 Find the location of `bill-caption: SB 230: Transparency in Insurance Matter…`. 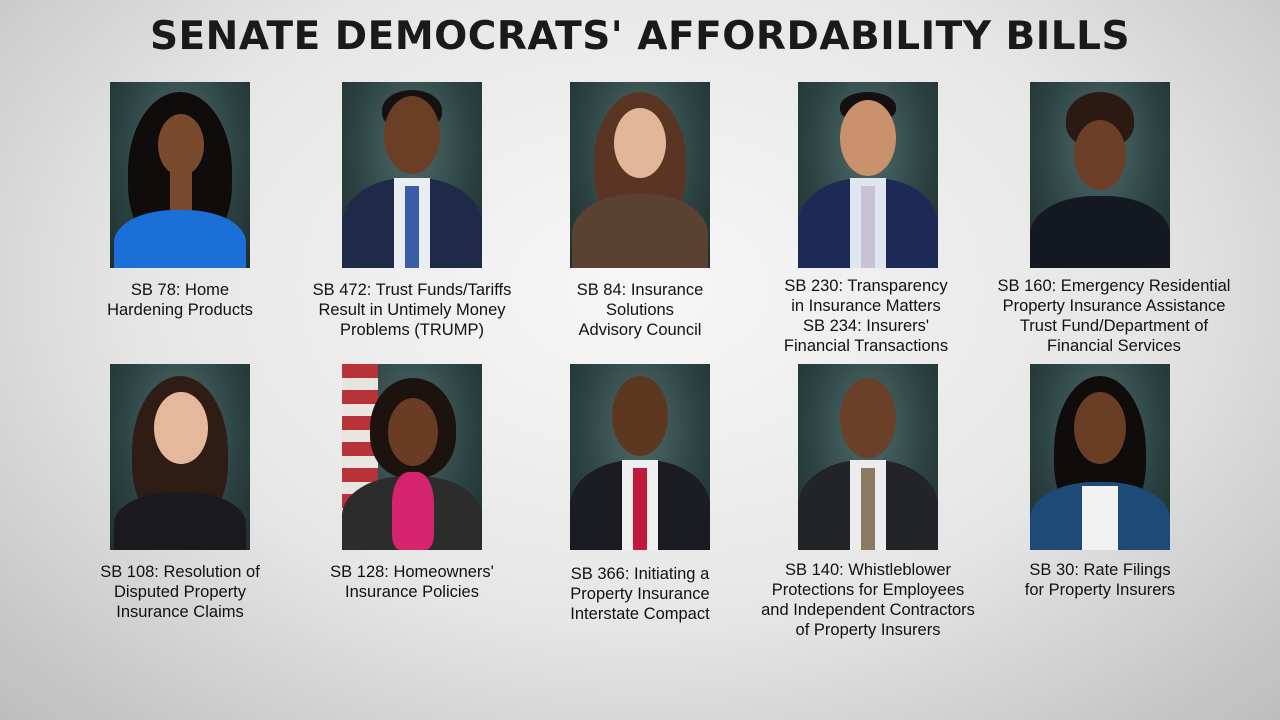

bill-caption: SB 230: Transparency in Insurance Matter… is located at coordinates (866, 316).